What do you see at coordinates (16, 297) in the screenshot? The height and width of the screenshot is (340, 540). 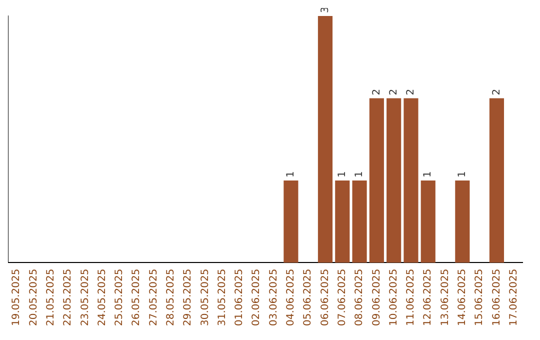 I see `x-tick-label: 19.05.2025` at bounding box center [16, 297].